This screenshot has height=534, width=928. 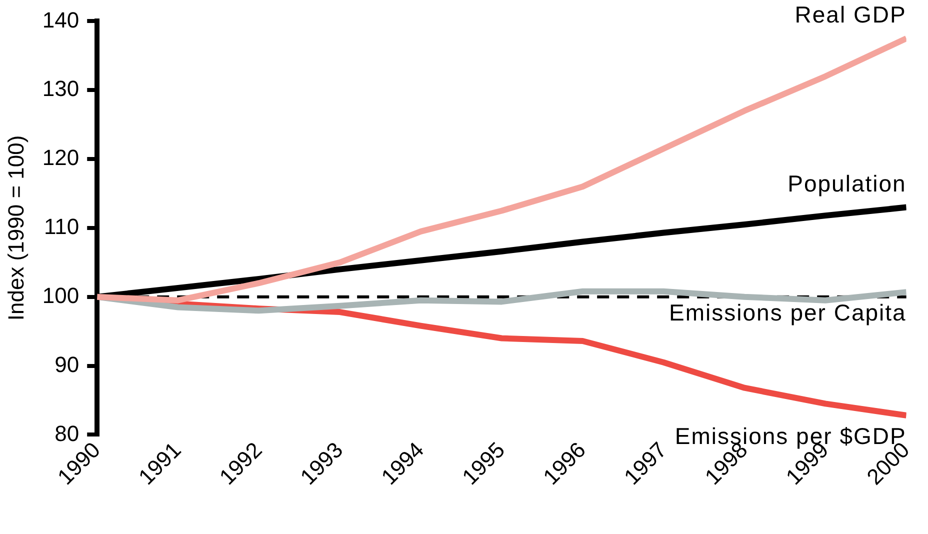 I want to click on y-tick-label: 90, so click(x=67, y=364).